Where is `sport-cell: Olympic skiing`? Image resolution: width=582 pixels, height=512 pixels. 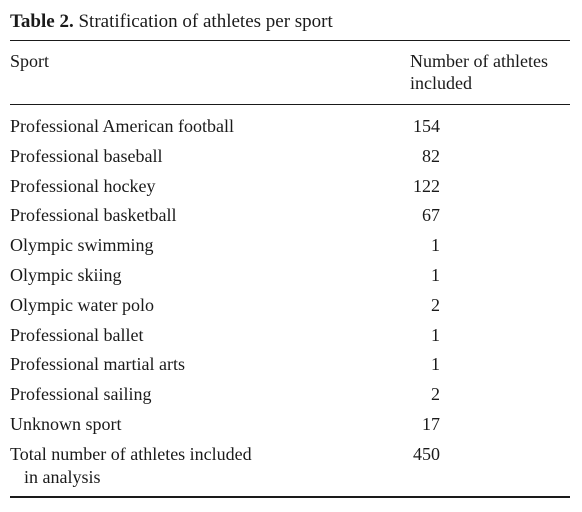 sport-cell: Olympic skiing is located at coordinates (66, 274).